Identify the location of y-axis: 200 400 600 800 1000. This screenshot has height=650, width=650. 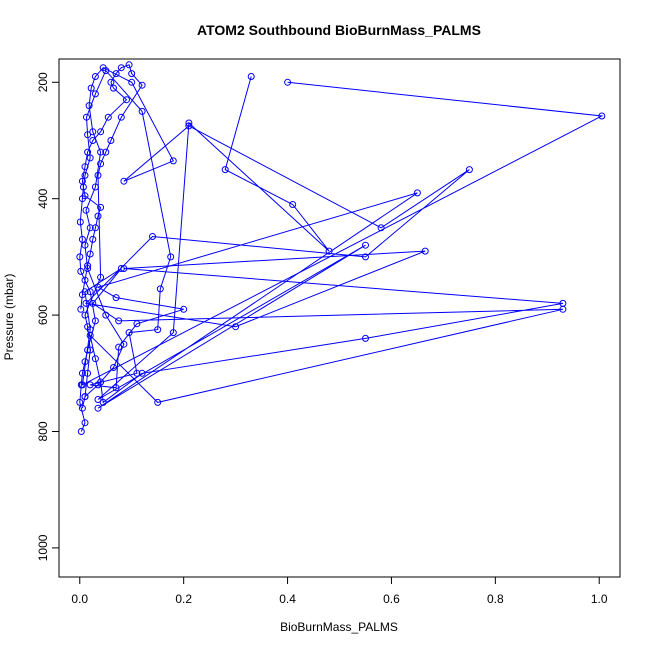
(48, 316).